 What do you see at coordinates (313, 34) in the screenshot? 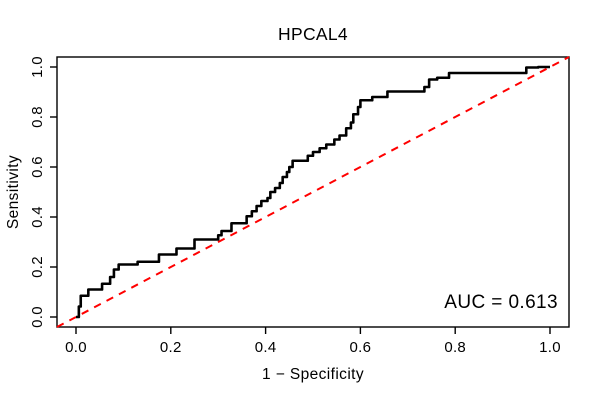
I see `plot-title: HPCAL4` at bounding box center [313, 34].